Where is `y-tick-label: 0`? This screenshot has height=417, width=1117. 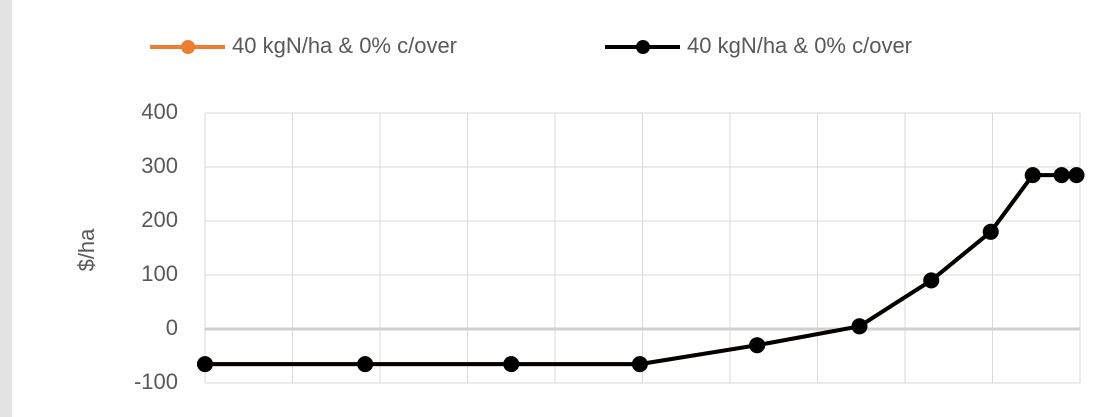 y-tick-label: 0 is located at coordinates (172, 327).